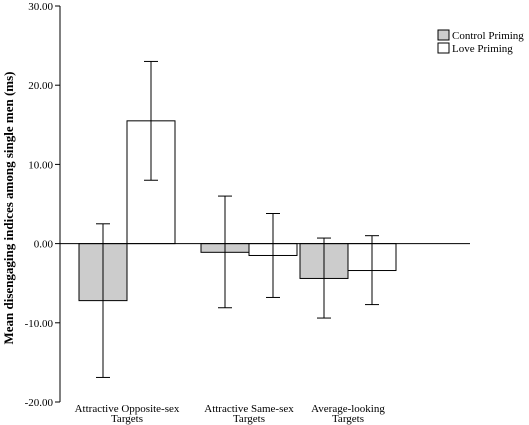 This screenshot has width=529, height=425. What do you see at coordinates (40, 86) in the screenshot?
I see `y-tick-label: 20.00` at bounding box center [40, 86].